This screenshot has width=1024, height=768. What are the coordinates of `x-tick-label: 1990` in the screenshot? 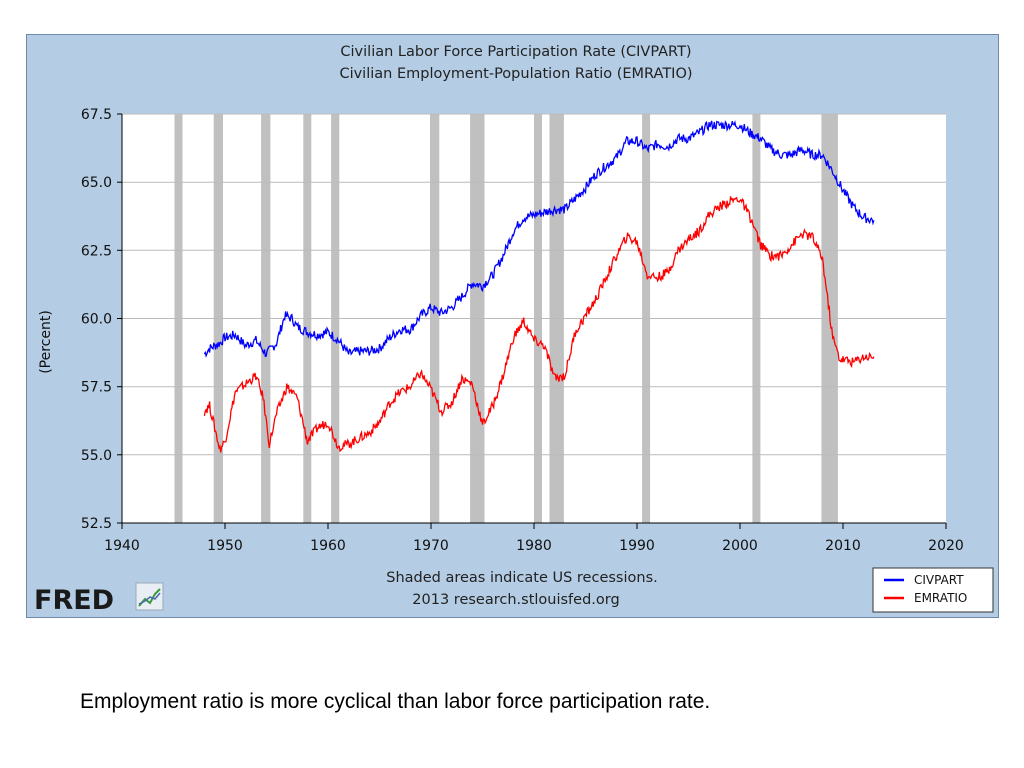 It's located at (637, 546).